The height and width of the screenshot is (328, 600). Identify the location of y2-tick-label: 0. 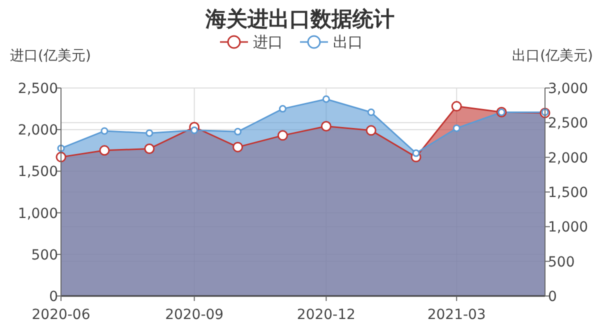
(552, 297).